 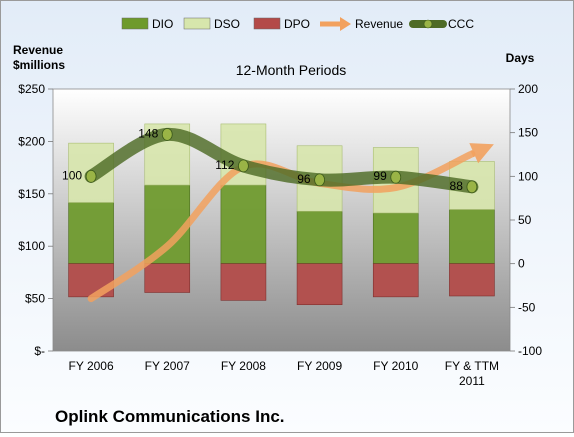 What do you see at coordinates (38, 50) in the screenshot?
I see `left-axis-title-line: Revenue` at bounding box center [38, 50].